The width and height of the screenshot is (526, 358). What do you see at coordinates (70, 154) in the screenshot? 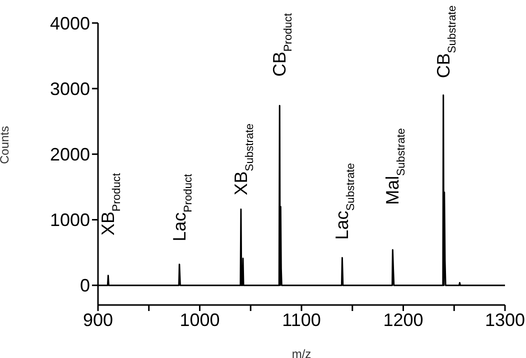
I see `y-tick-label: 2000` at bounding box center [70, 154].